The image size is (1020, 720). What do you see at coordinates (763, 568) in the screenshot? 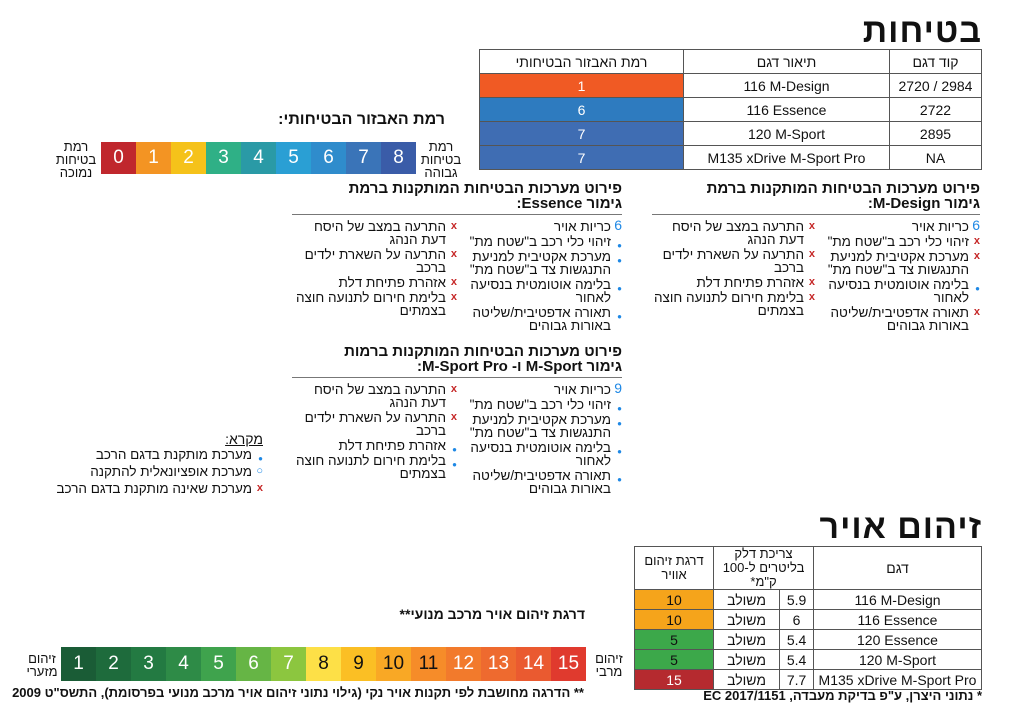
I see `air-header-fuel: צריכת דלק בליטרים ל-100 ק"מ*` at bounding box center [763, 568].